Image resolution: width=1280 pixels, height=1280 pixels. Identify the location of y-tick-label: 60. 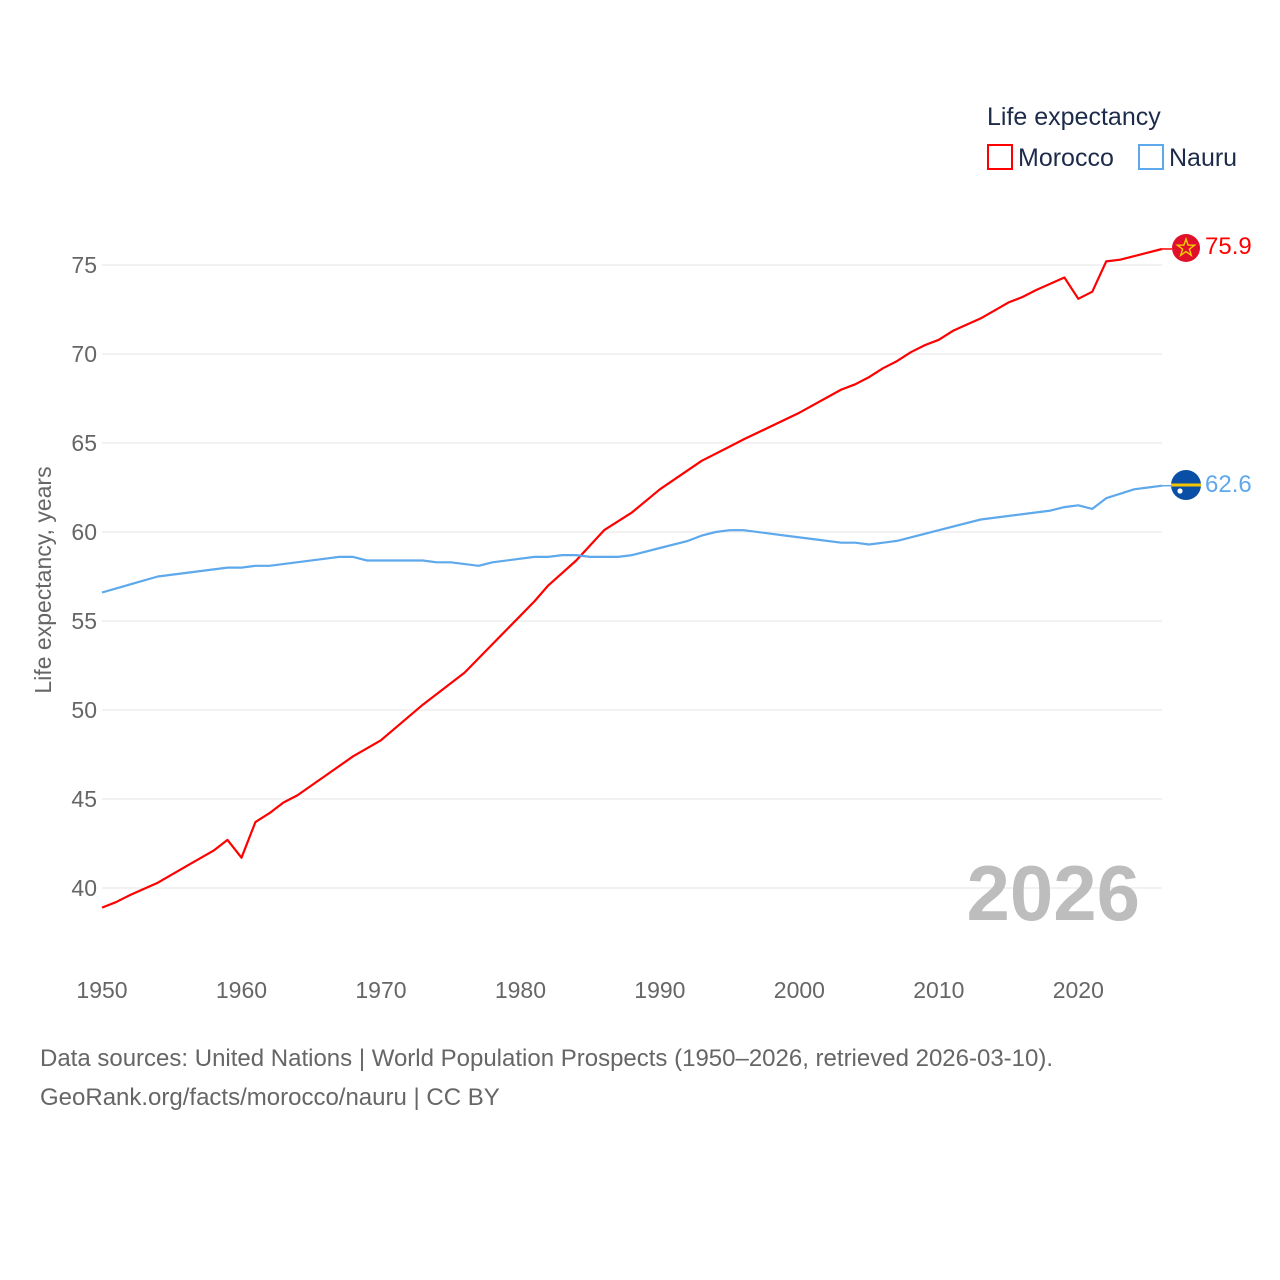
(84, 532).